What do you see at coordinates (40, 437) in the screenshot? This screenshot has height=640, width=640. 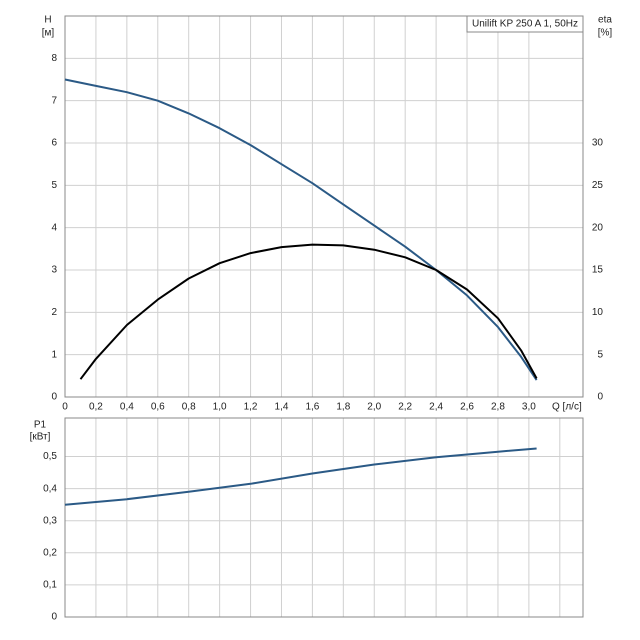 I see `y-axis-unit: [кВт]` at bounding box center [40, 437].